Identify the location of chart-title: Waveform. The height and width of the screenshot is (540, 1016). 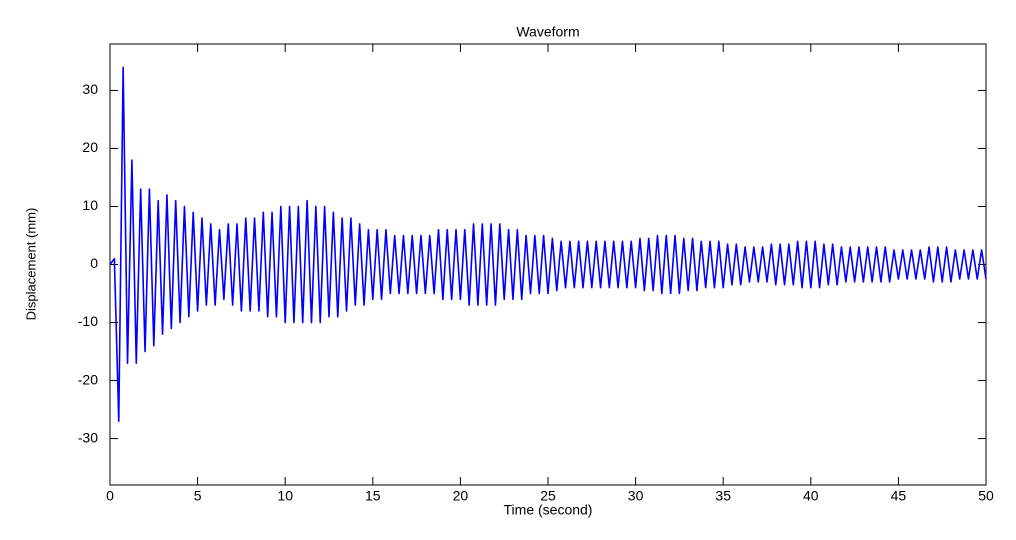
(547, 32).